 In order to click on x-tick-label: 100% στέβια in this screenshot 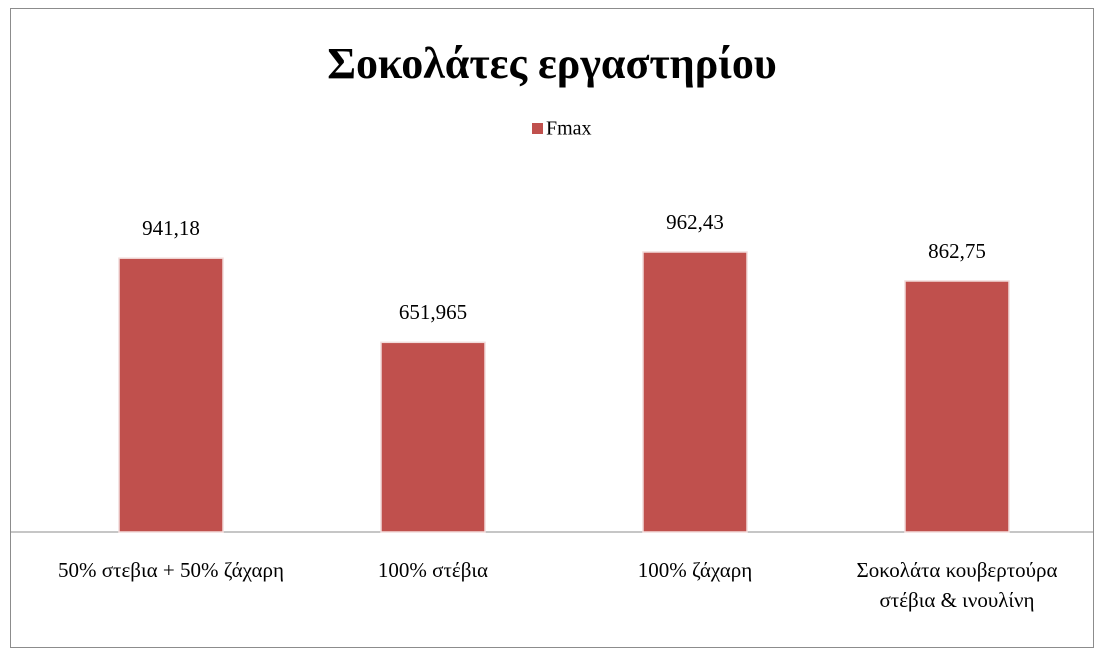, I will do `click(433, 570)`.